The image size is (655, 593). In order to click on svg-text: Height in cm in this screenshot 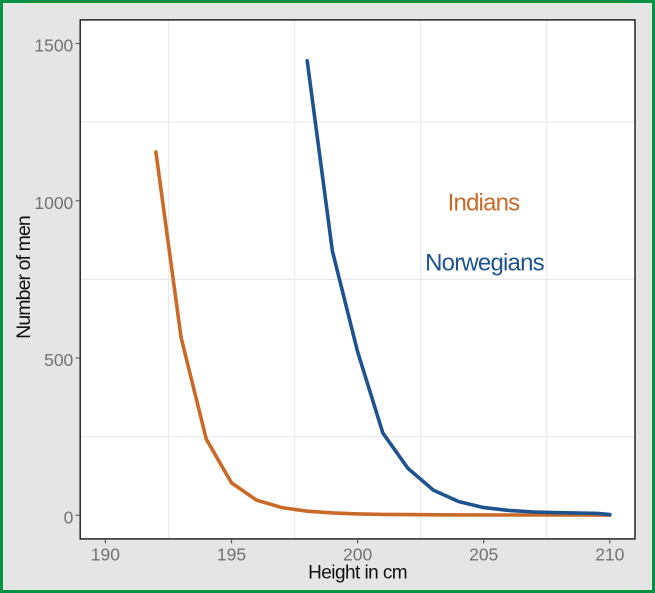, I will do `click(357, 573)`.